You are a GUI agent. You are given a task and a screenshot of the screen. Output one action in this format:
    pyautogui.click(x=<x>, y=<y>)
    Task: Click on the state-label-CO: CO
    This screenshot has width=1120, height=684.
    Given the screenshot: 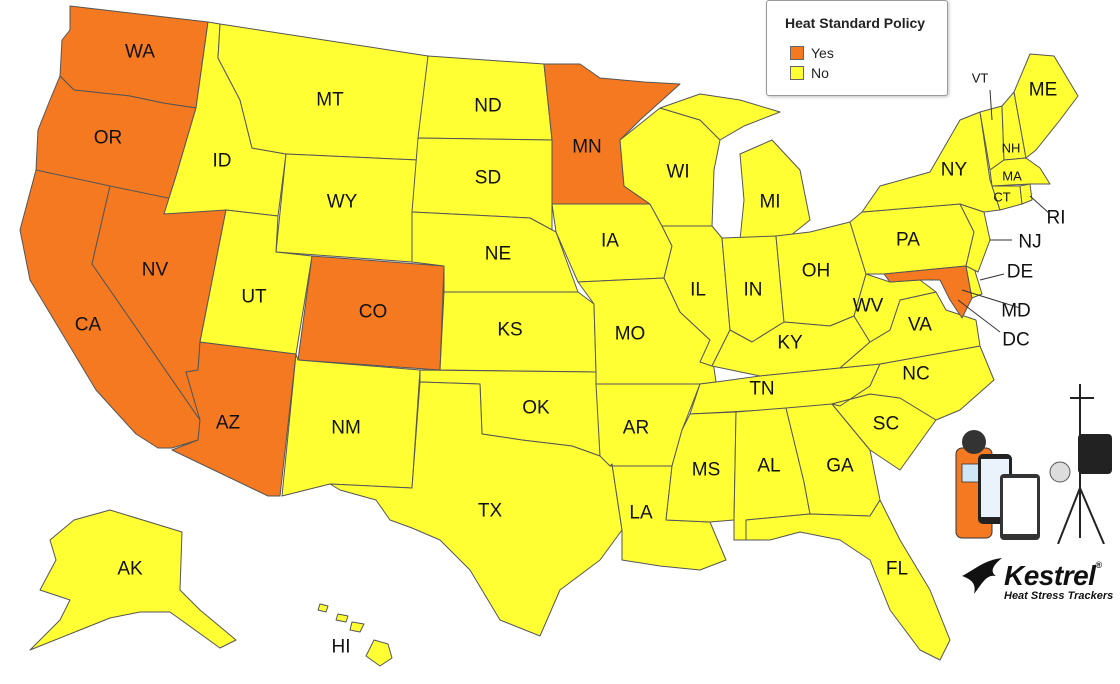 What is the action you would take?
    pyautogui.click(x=373, y=312)
    